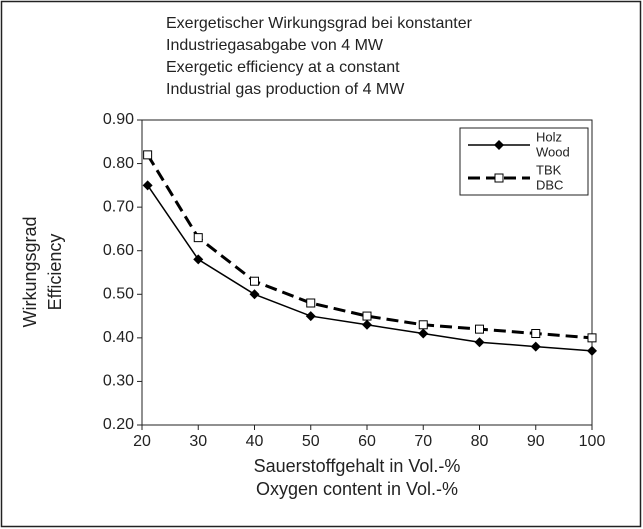  Describe the element at coordinates (118, 163) in the screenshot. I see `y-tick-label: 0.80` at that location.